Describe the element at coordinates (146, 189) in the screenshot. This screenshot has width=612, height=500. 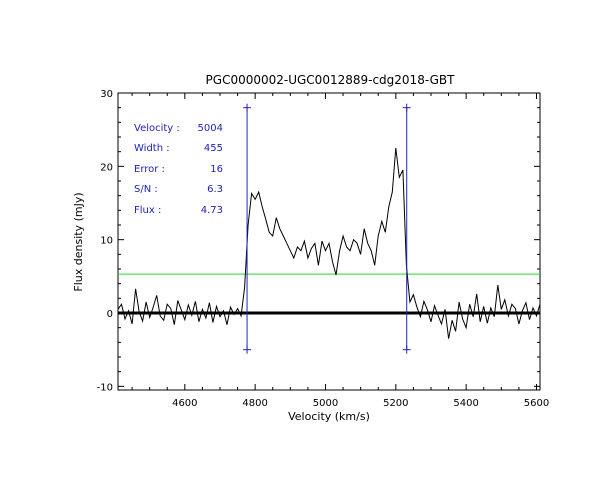
I see `annotation-sn-label: S/N :` at that location.